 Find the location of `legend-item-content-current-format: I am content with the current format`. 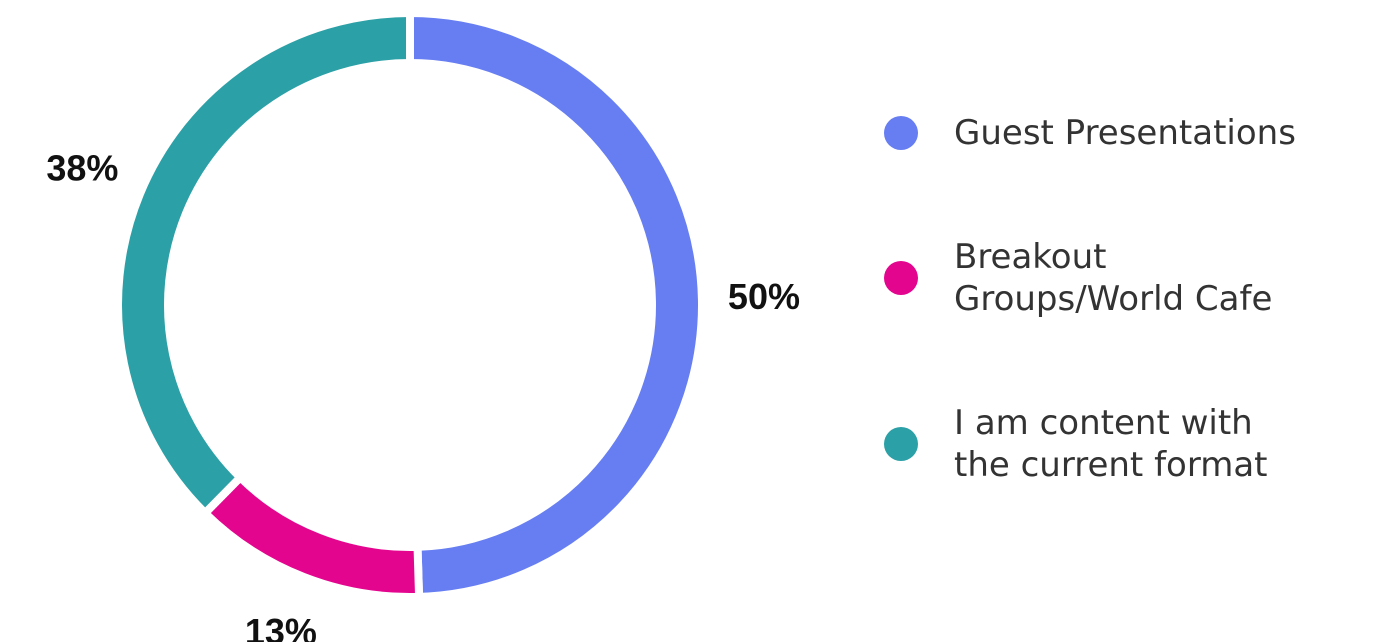

legend-item-content-current-format: I am content with the current format is located at coordinates (1119, 444).